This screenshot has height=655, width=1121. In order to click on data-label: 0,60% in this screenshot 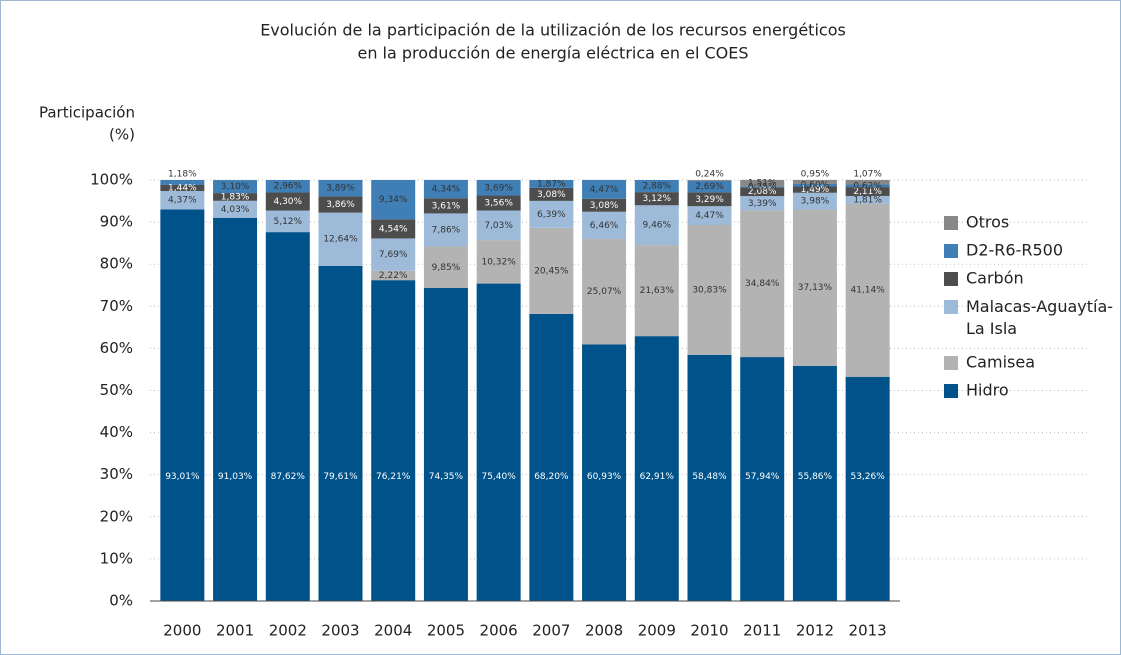, I will do `click(815, 186)`.